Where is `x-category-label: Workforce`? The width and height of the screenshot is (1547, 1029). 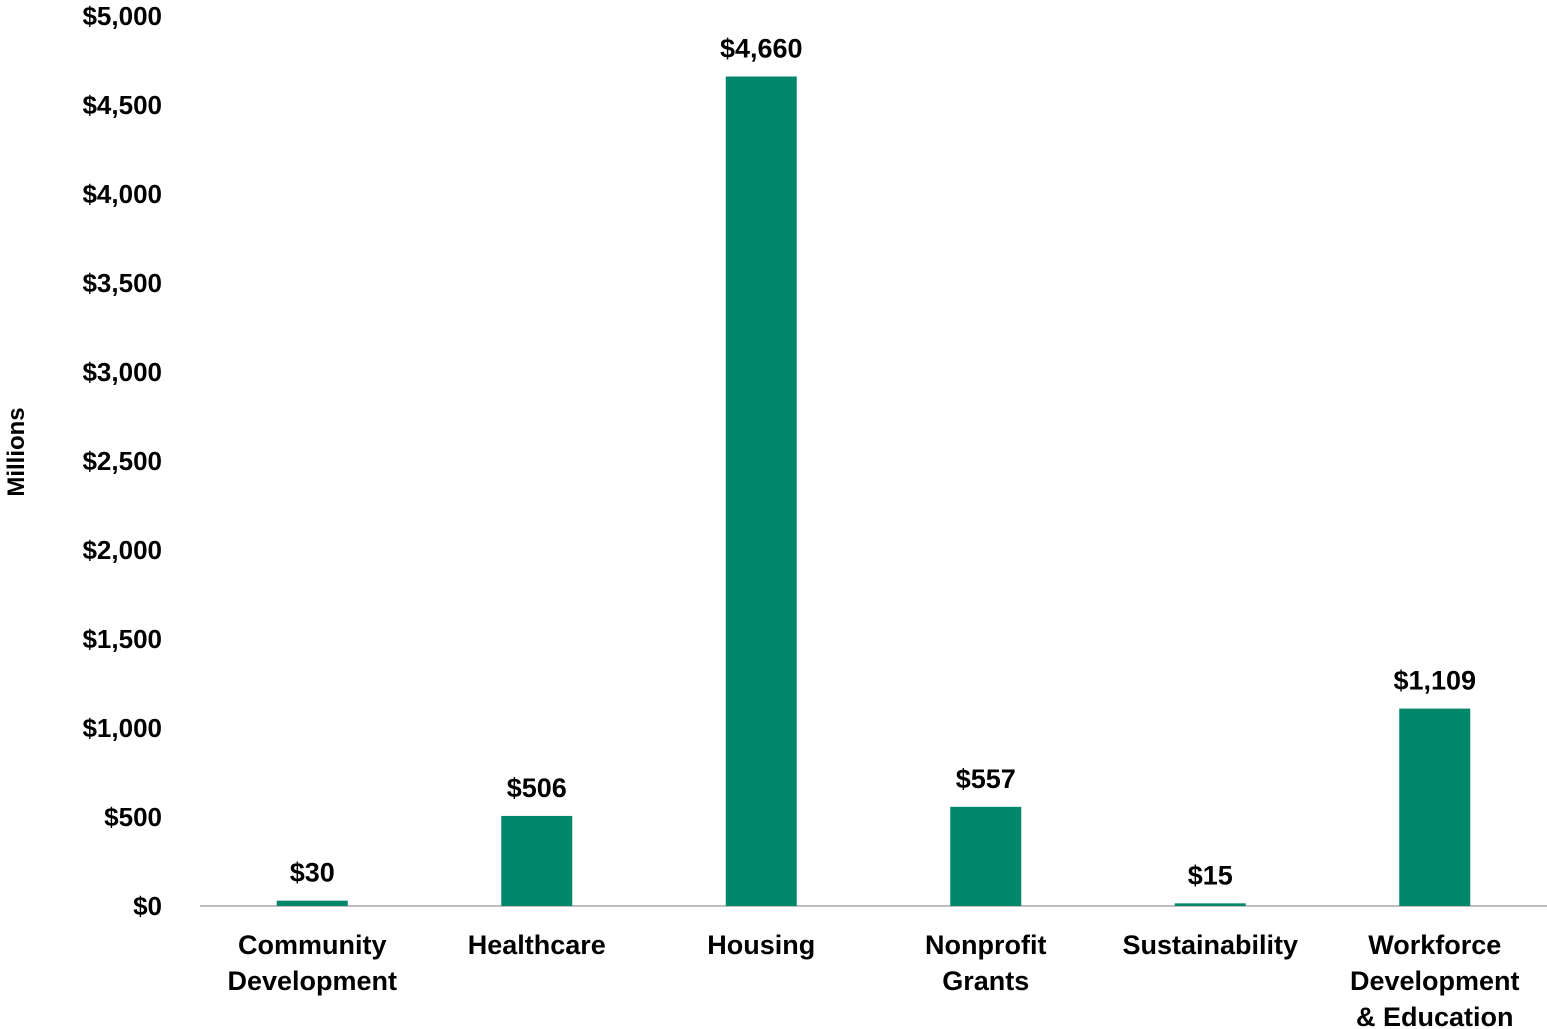 x-category-label: Workforce is located at coordinates (1434, 945).